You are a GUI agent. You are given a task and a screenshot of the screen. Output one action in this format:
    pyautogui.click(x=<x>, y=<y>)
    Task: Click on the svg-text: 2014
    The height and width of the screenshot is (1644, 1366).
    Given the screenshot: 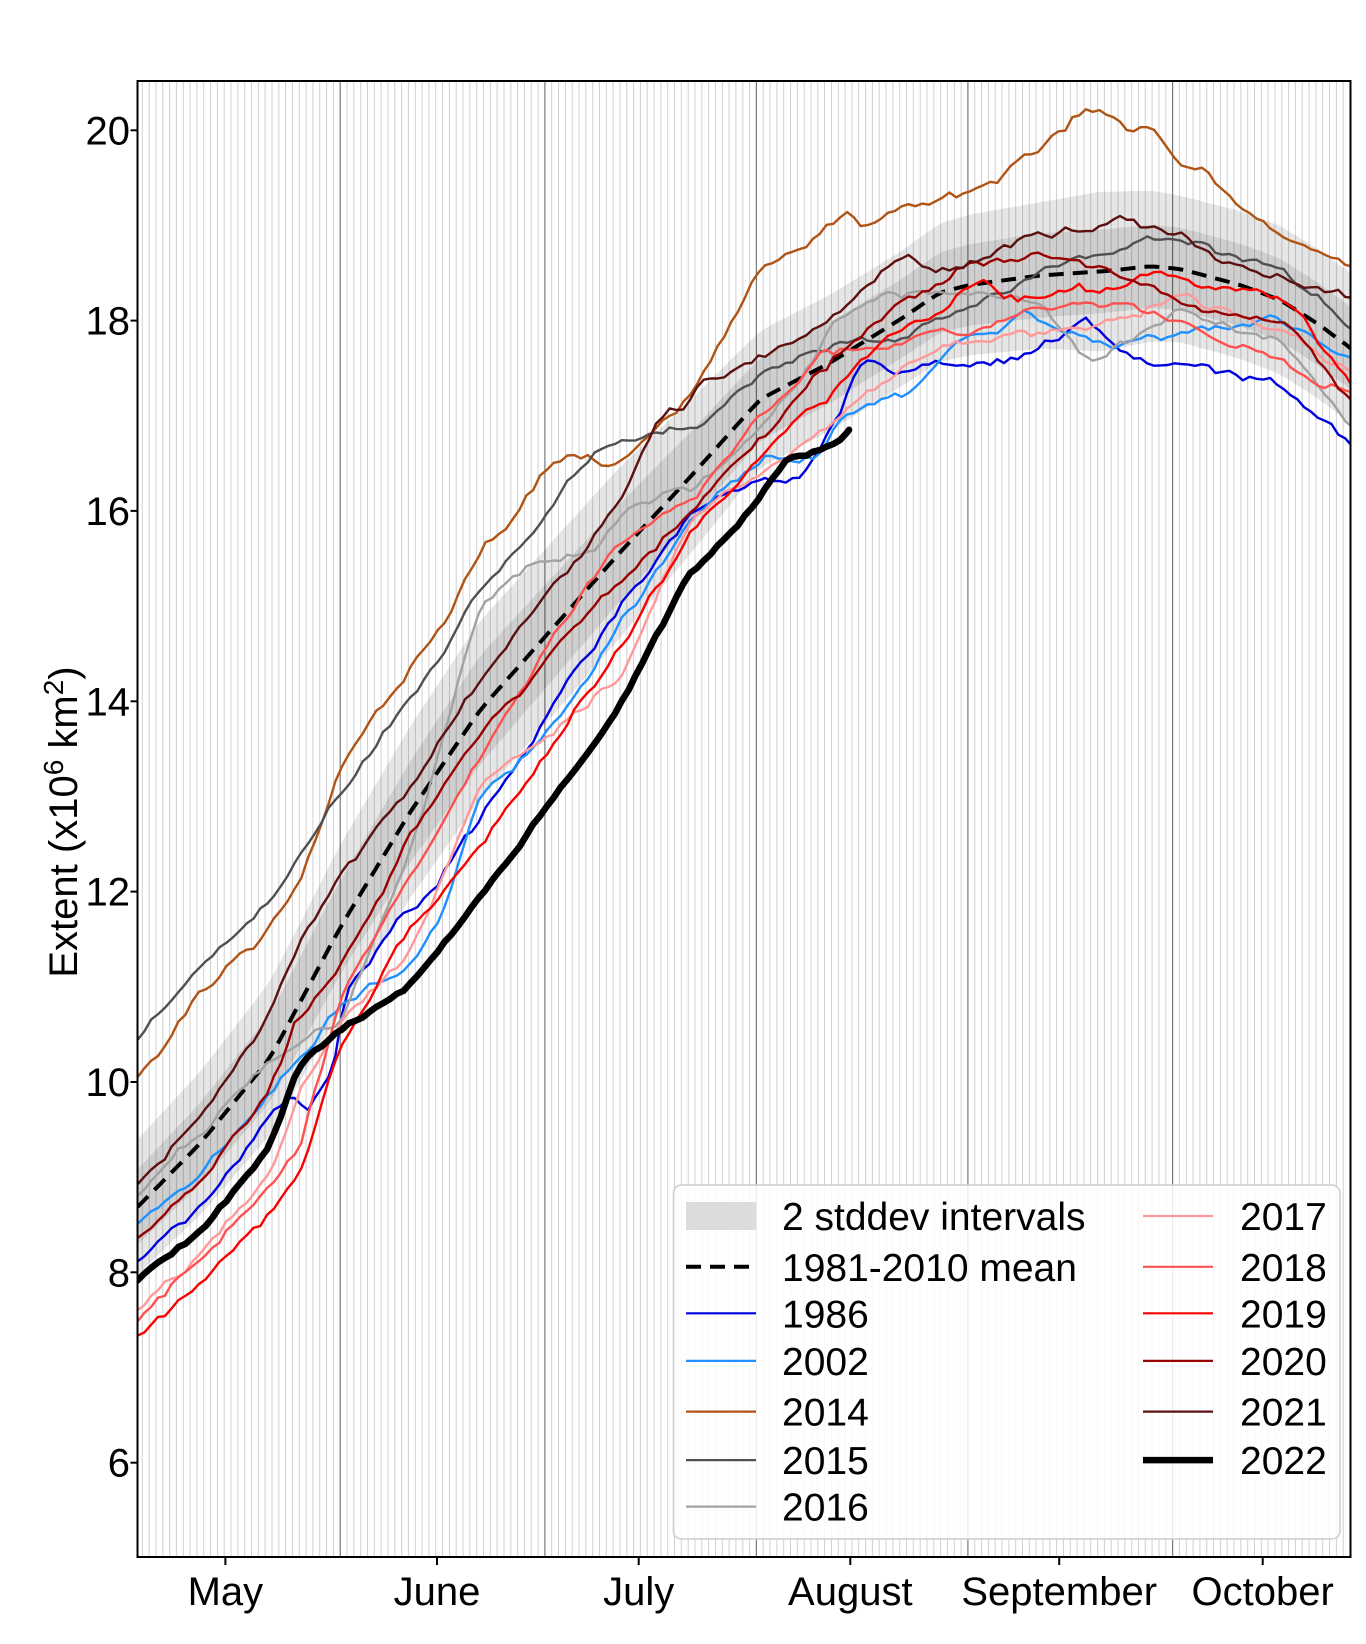 What is the action you would take?
    pyautogui.click(x=825, y=1413)
    